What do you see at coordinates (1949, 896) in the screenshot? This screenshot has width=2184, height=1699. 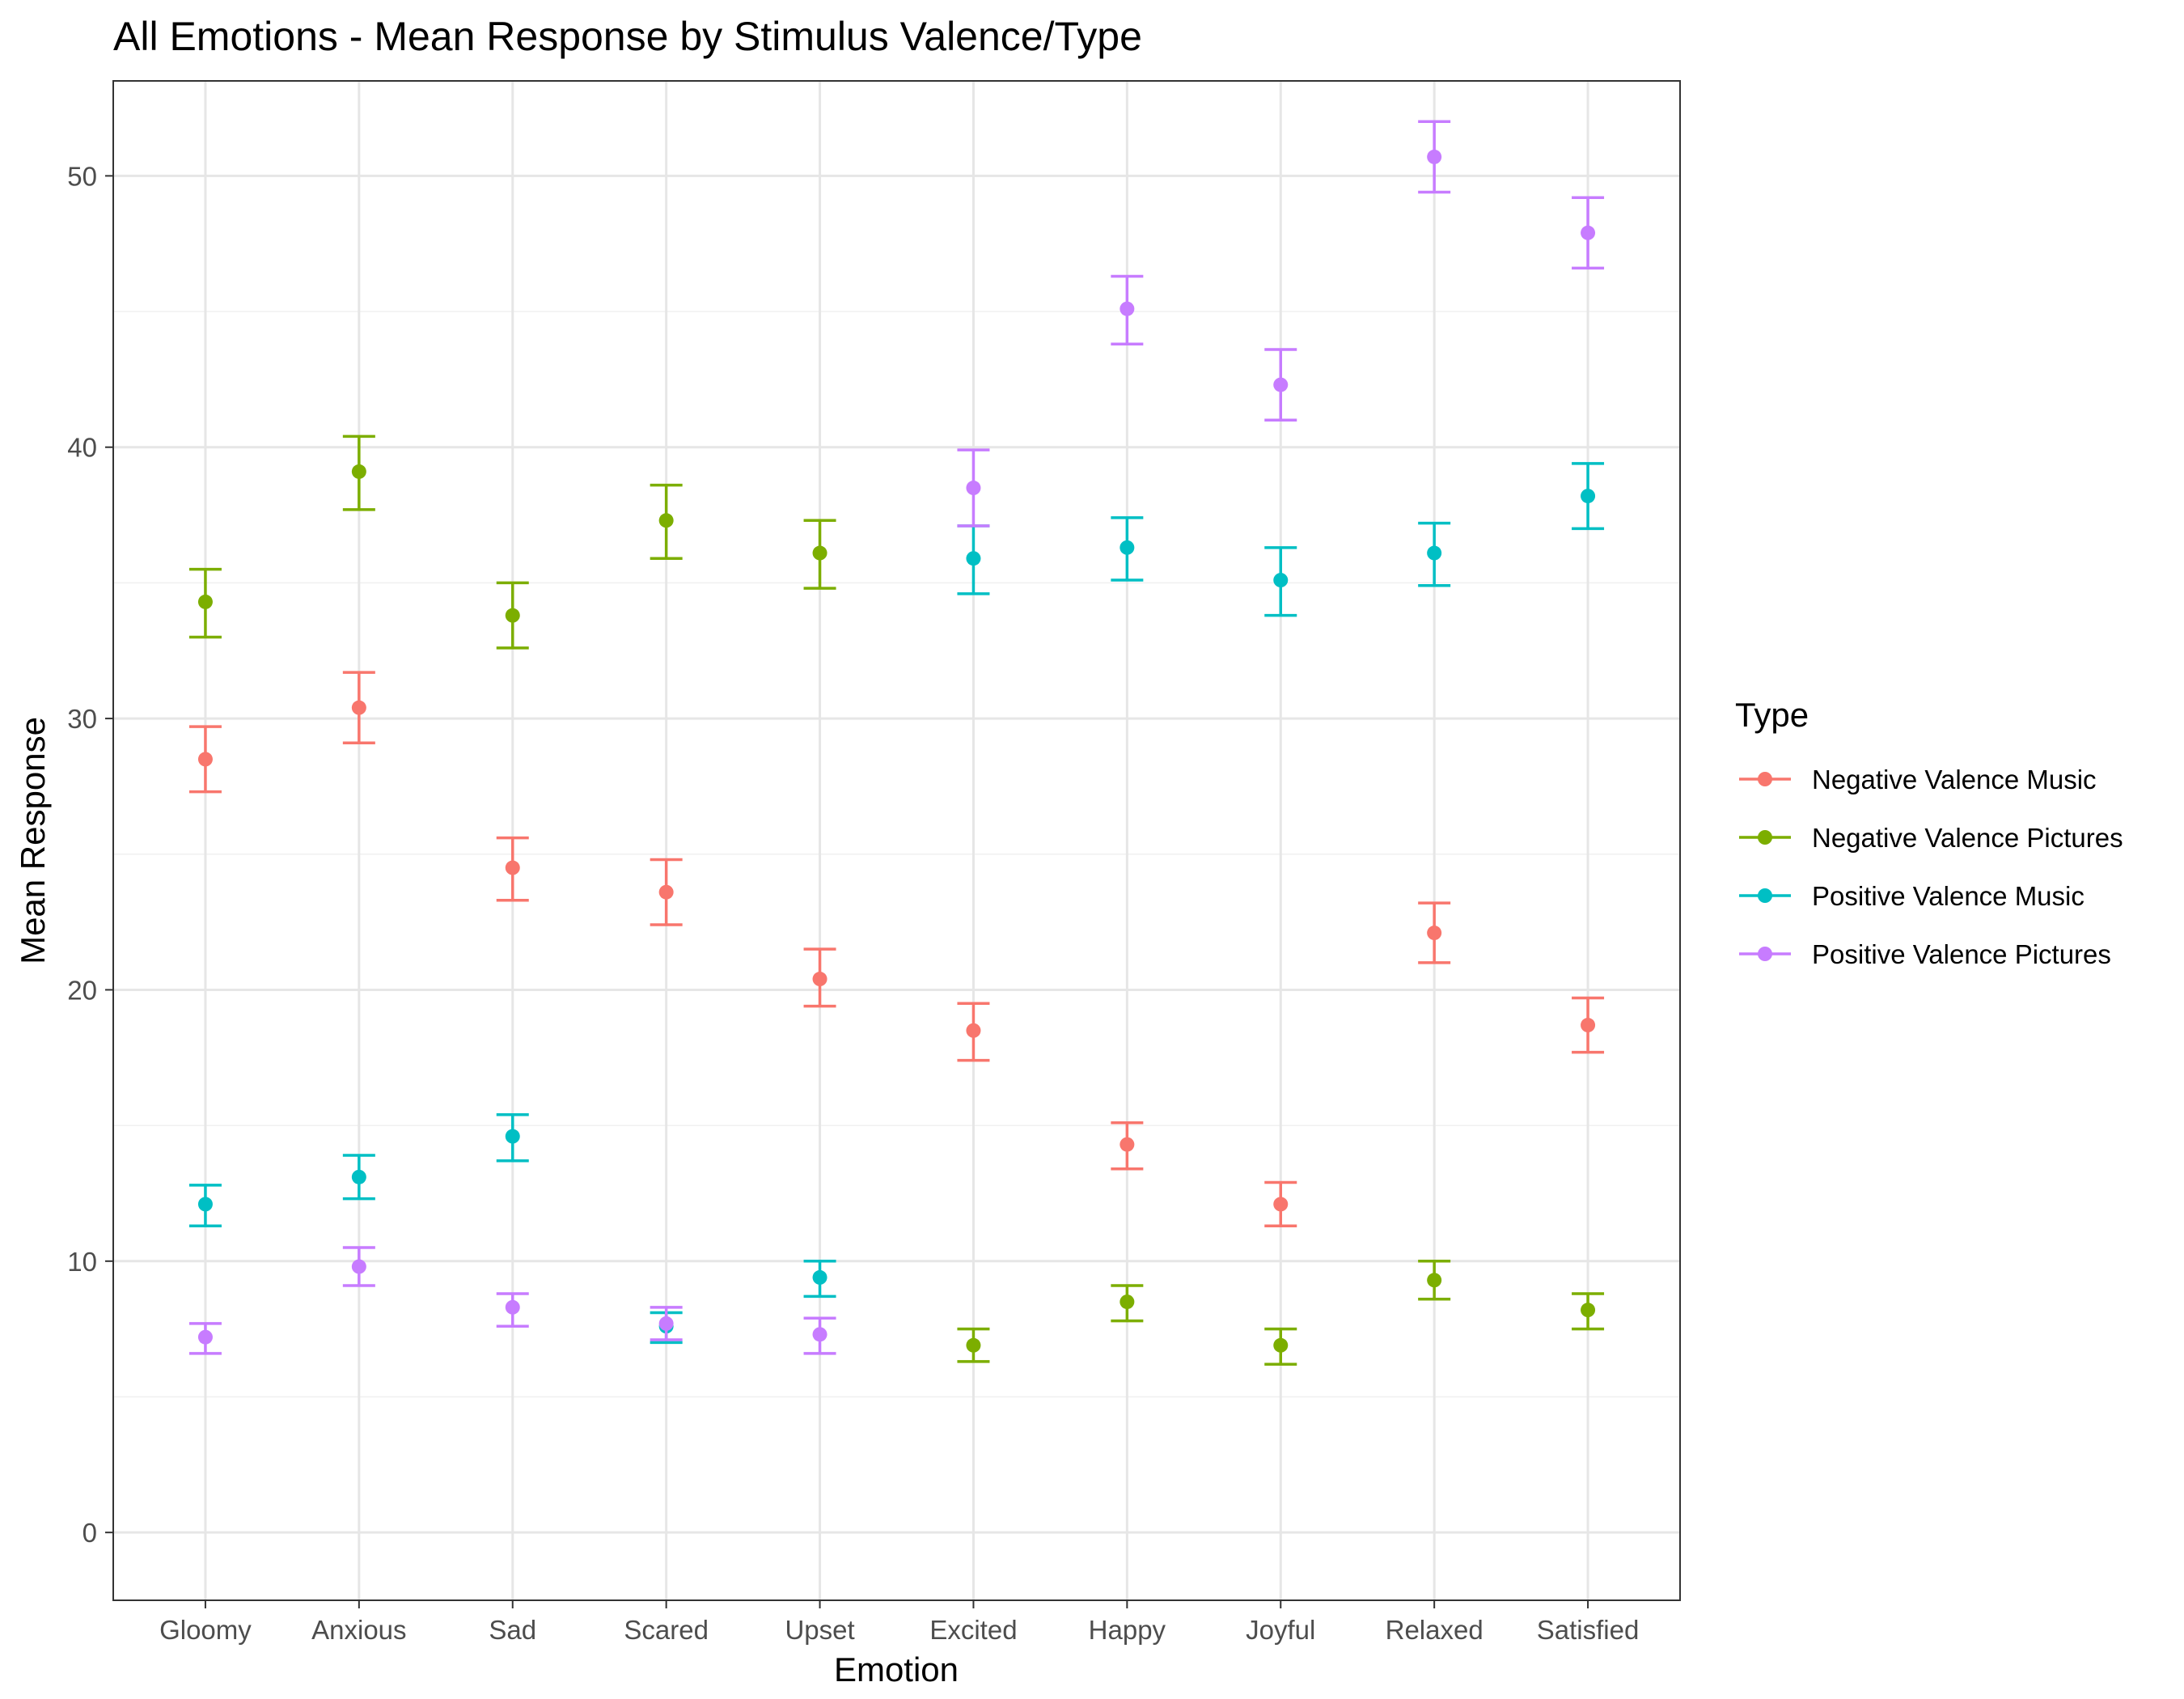 I see `legend-label: Positive Valence Music` at bounding box center [1949, 896].